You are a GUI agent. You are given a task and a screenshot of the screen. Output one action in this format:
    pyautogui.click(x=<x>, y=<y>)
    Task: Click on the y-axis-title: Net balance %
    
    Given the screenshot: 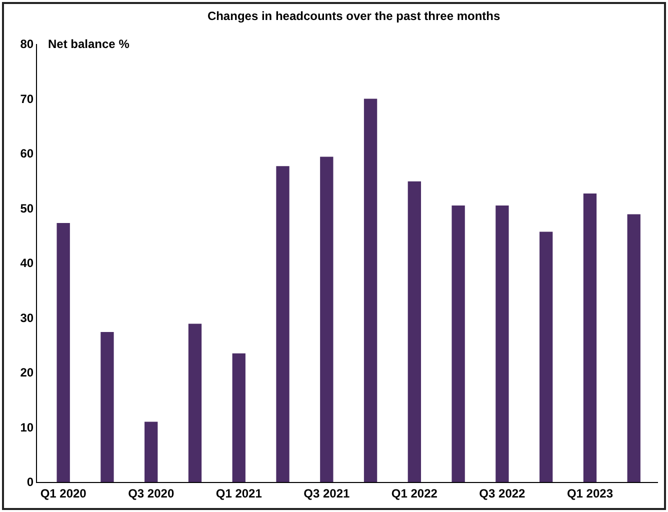 What is the action you would take?
    pyautogui.click(x=89, y=44)
    